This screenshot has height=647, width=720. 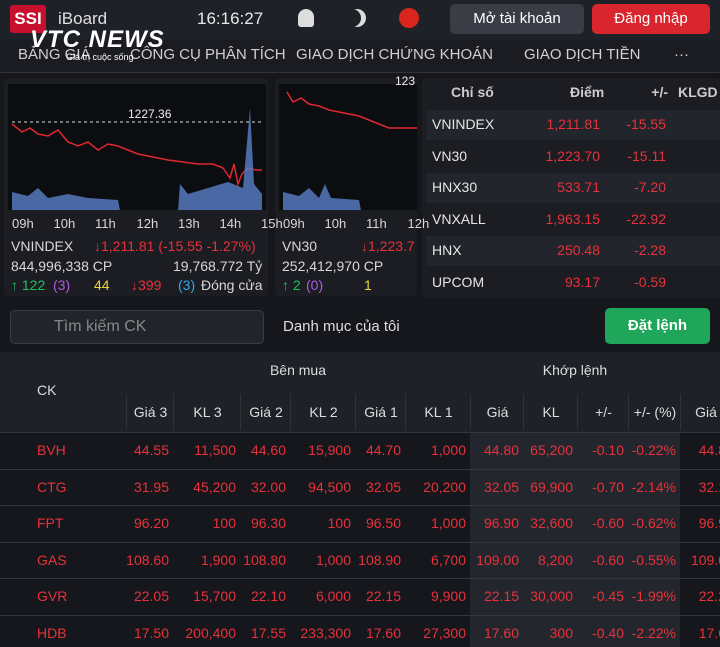 What do you see at coordinates (394, 54) in the screenshot?
I see `nav-item: GIAO DỊCH CHỨNG KHOÁN` at bounding box center [394, 54].